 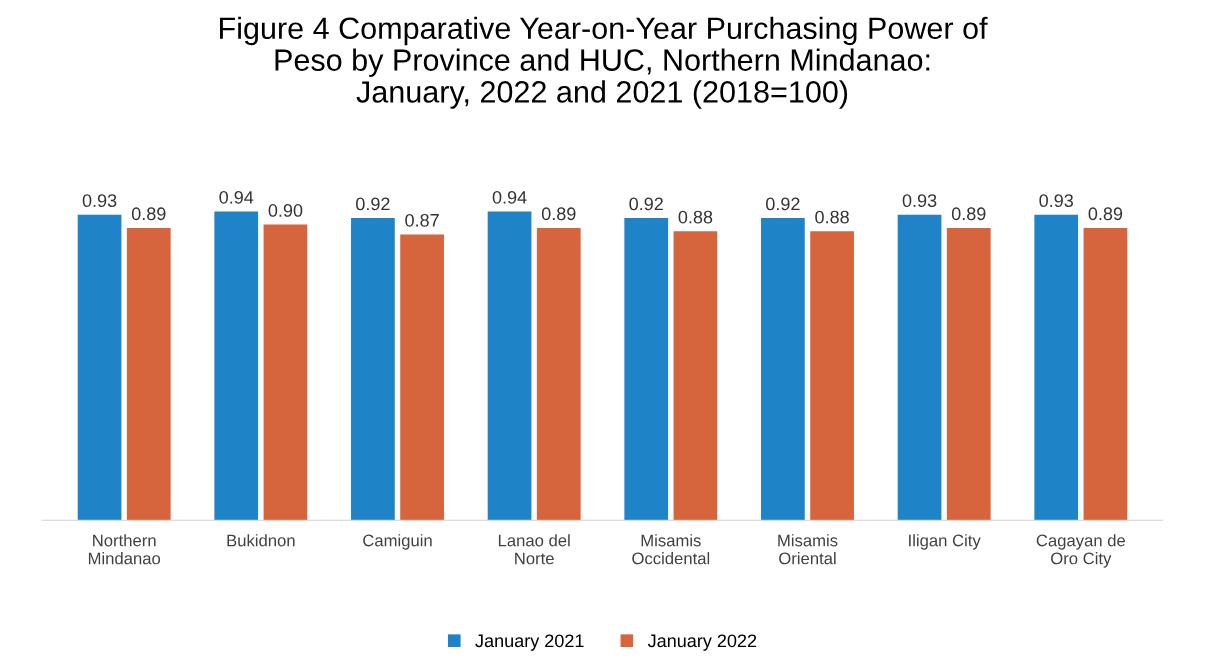 What do you see at coordinates (671, 549) in the screenshot?
I see `x-tick-label: Misamis Occidental` at bounding box center [671, 549].